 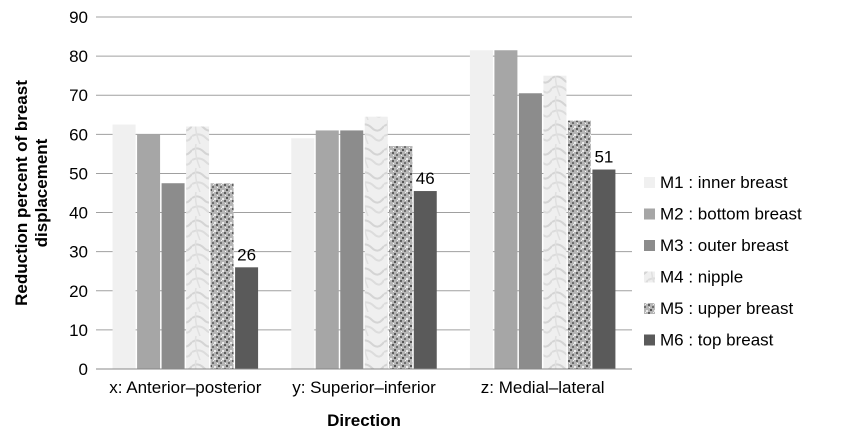 What do you see at coordinates (78, 291) in the screenshot?
I see `y-tick-label: 20` at bounding box center [78, 291].